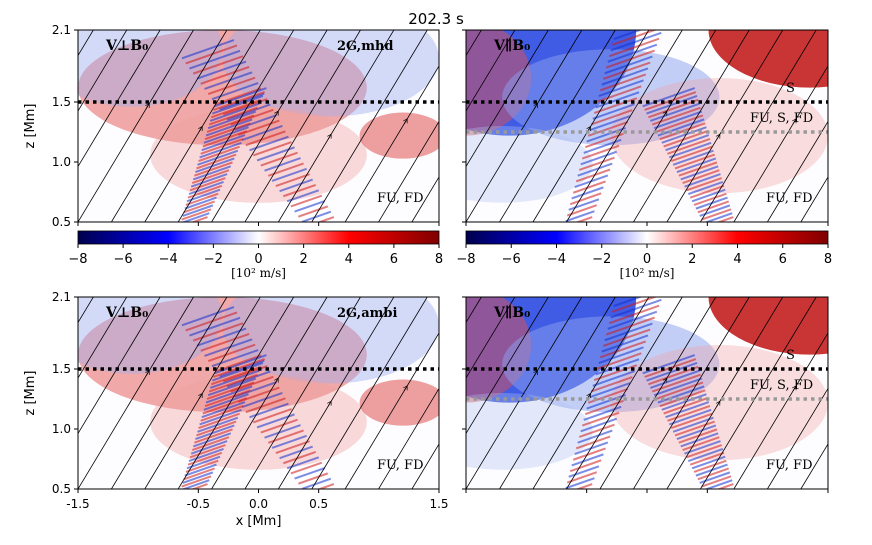 The width and height of the screenshot is (872, 545). Describe the element at coordinates (303, 259) in the screenshot. I see `colorbar-tick-label: 2` at that location.